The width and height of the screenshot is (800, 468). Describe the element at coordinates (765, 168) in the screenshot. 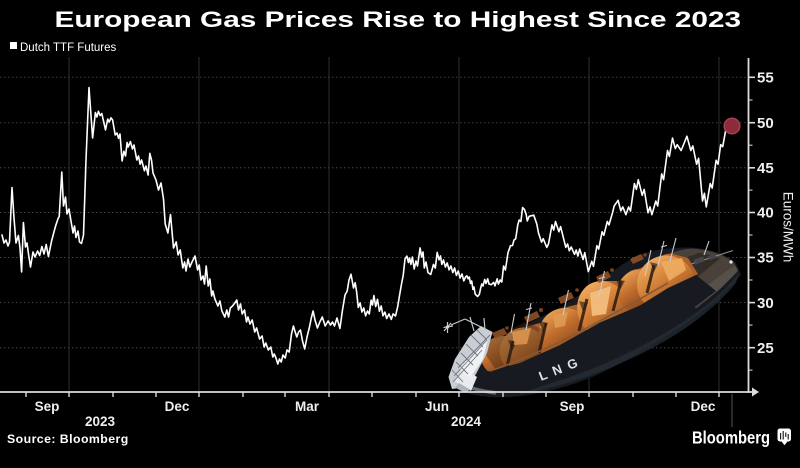

I see `svg-text: 45` at that location.